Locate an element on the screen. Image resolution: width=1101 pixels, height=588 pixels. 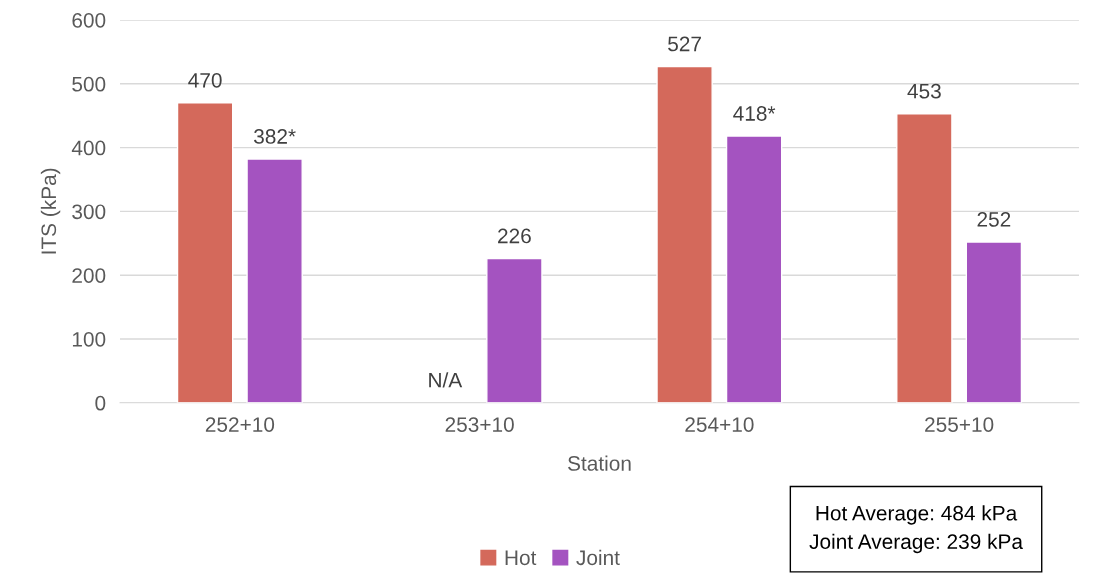
legend-label: Joint is located at coordinates (598, 557).